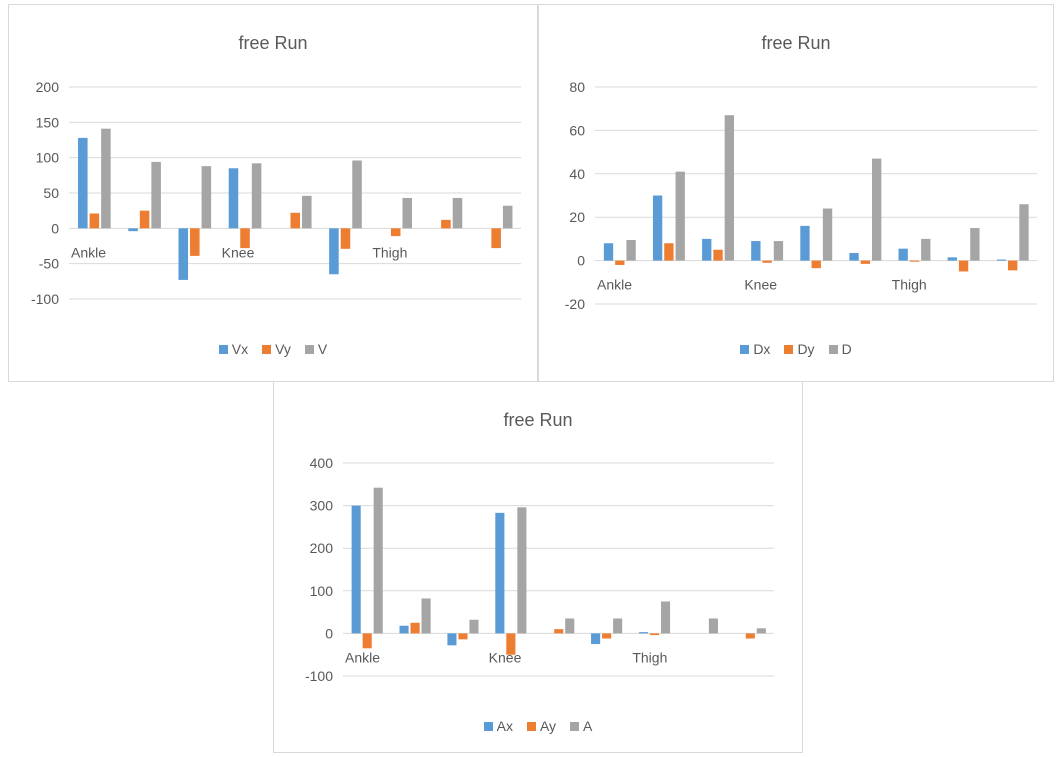 Image resolution: width=1061 pixels, height=757 pixels. What do you see at coordinates (846, 349) in the screenshot?
I see `legend-label: D` at bounding box center [846, 349].